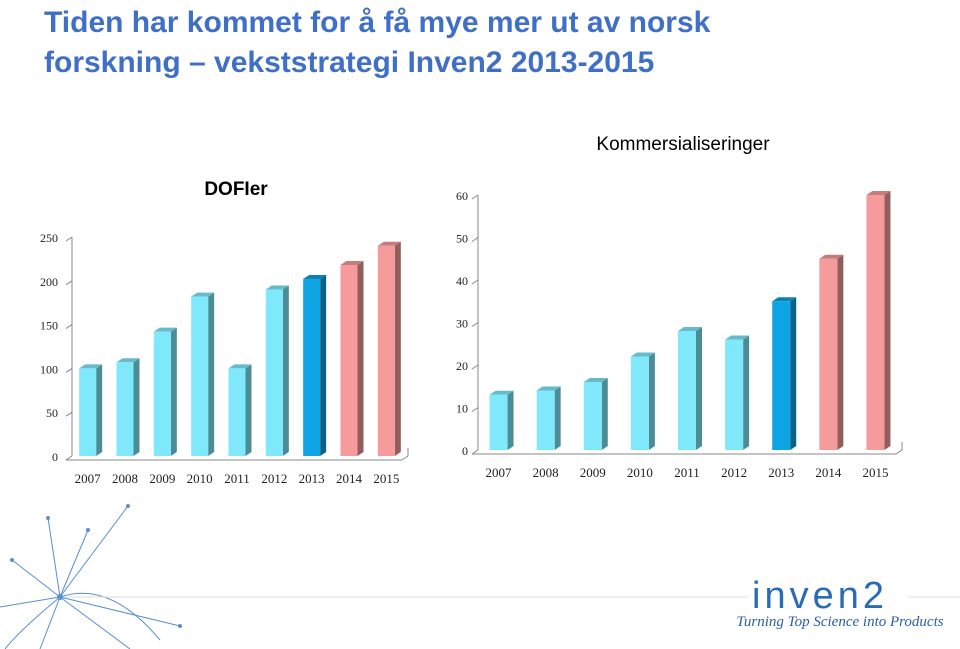 The width and height of the screenshot is (960, 649). What do you see at coordinates (49, 282) in the screenshot?
I see `y-tick-label: 200` at bounding box center [49, 282].